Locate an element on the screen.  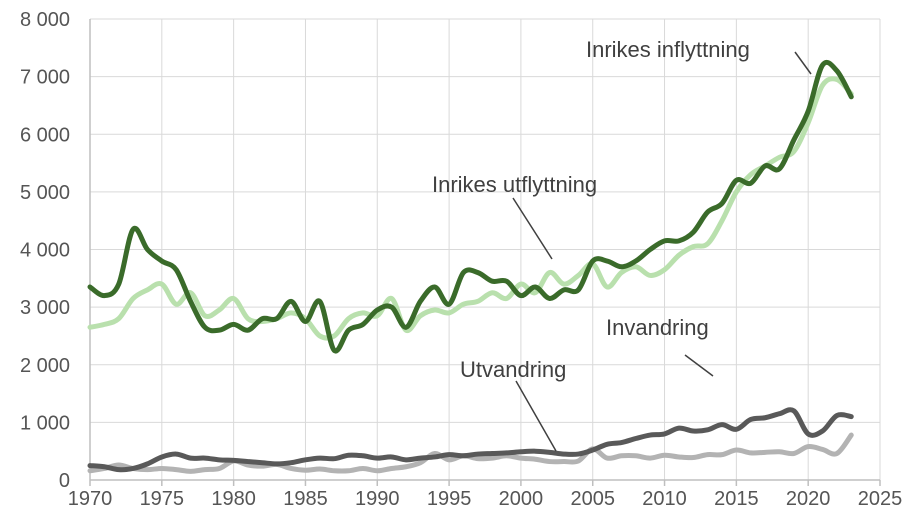
x-tick-label: 2020 is located at coordinates (808, 499).